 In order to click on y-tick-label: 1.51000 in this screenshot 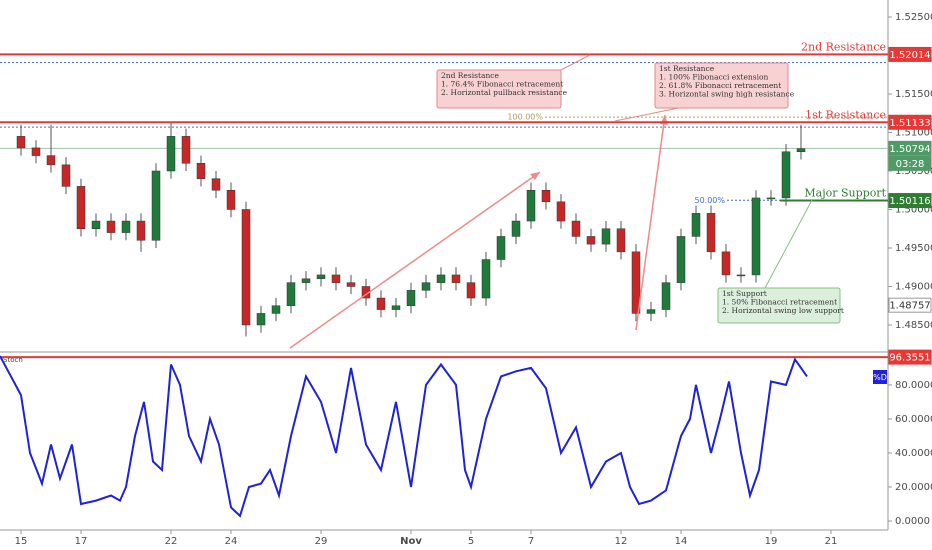, I will do `click(913, 133)`.